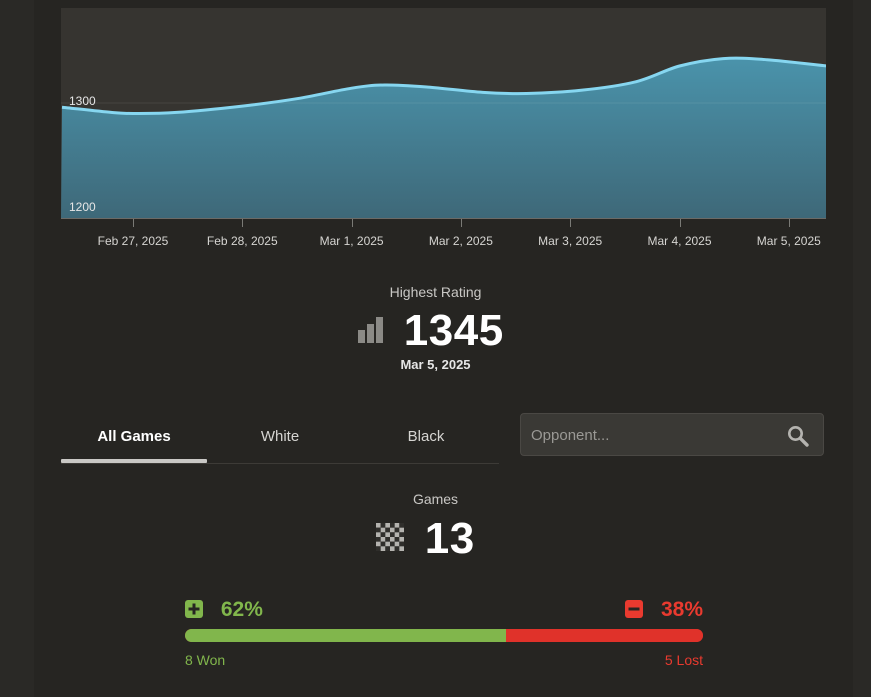 This screenshot has height=697, width=871. Describe the element at coordinates (453, 330) in the screenshot. I see `highest-rating-value: 1345` at that location.